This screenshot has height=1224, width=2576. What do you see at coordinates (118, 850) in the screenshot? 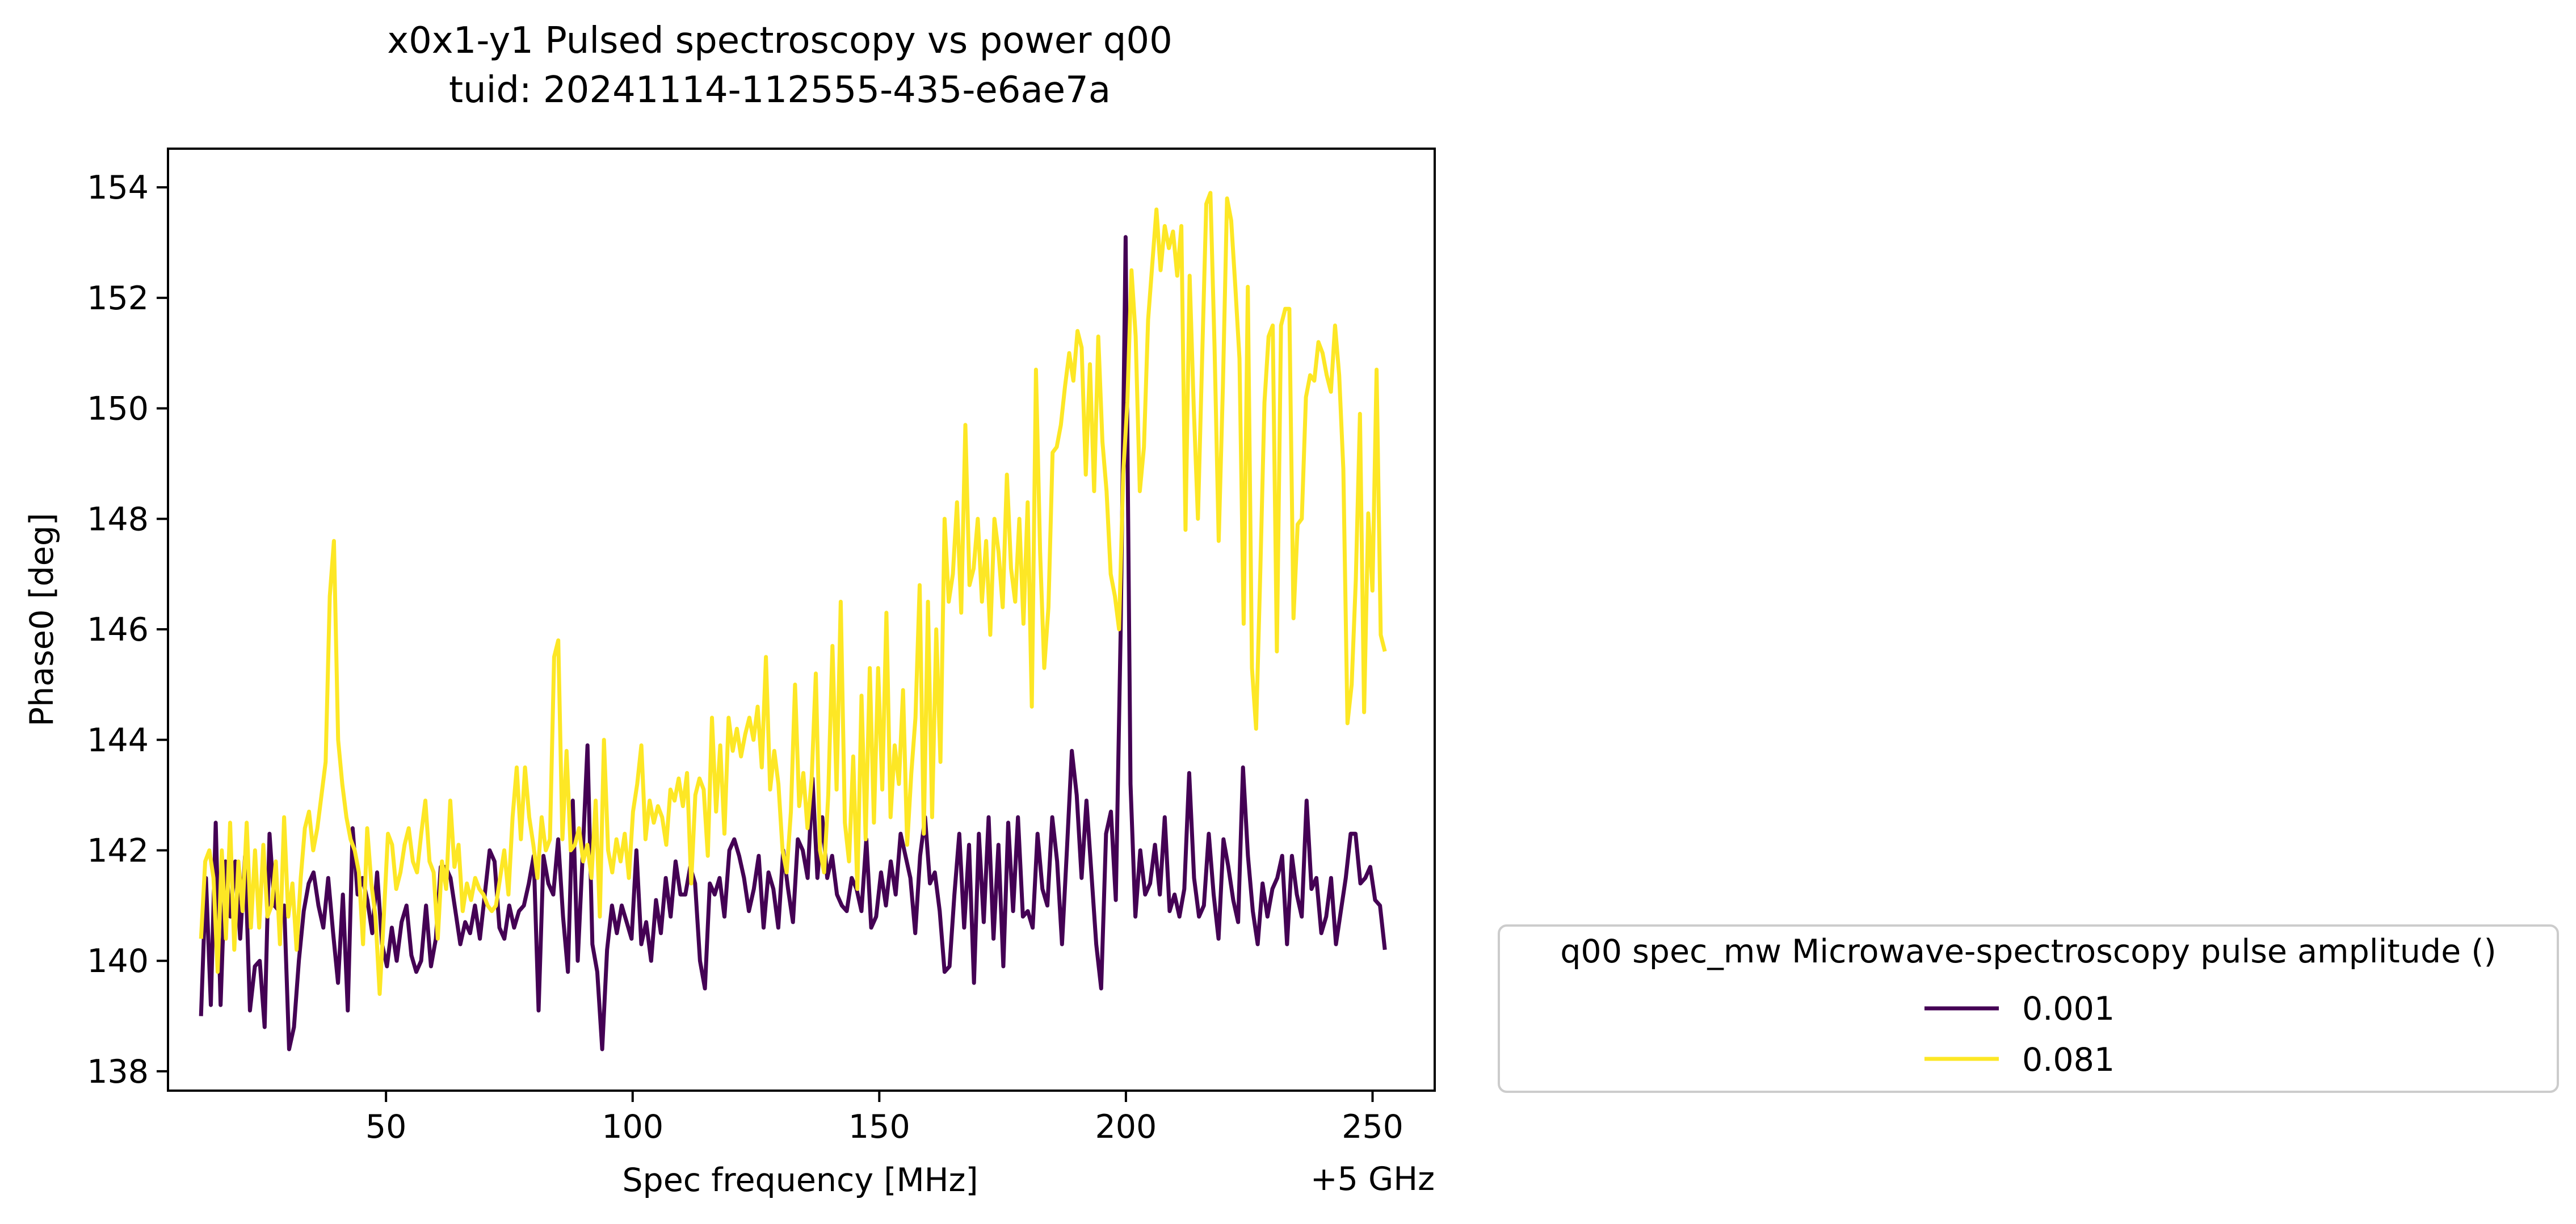
I see `y-tick-label-142: 142` at bounding box center [118, 850].